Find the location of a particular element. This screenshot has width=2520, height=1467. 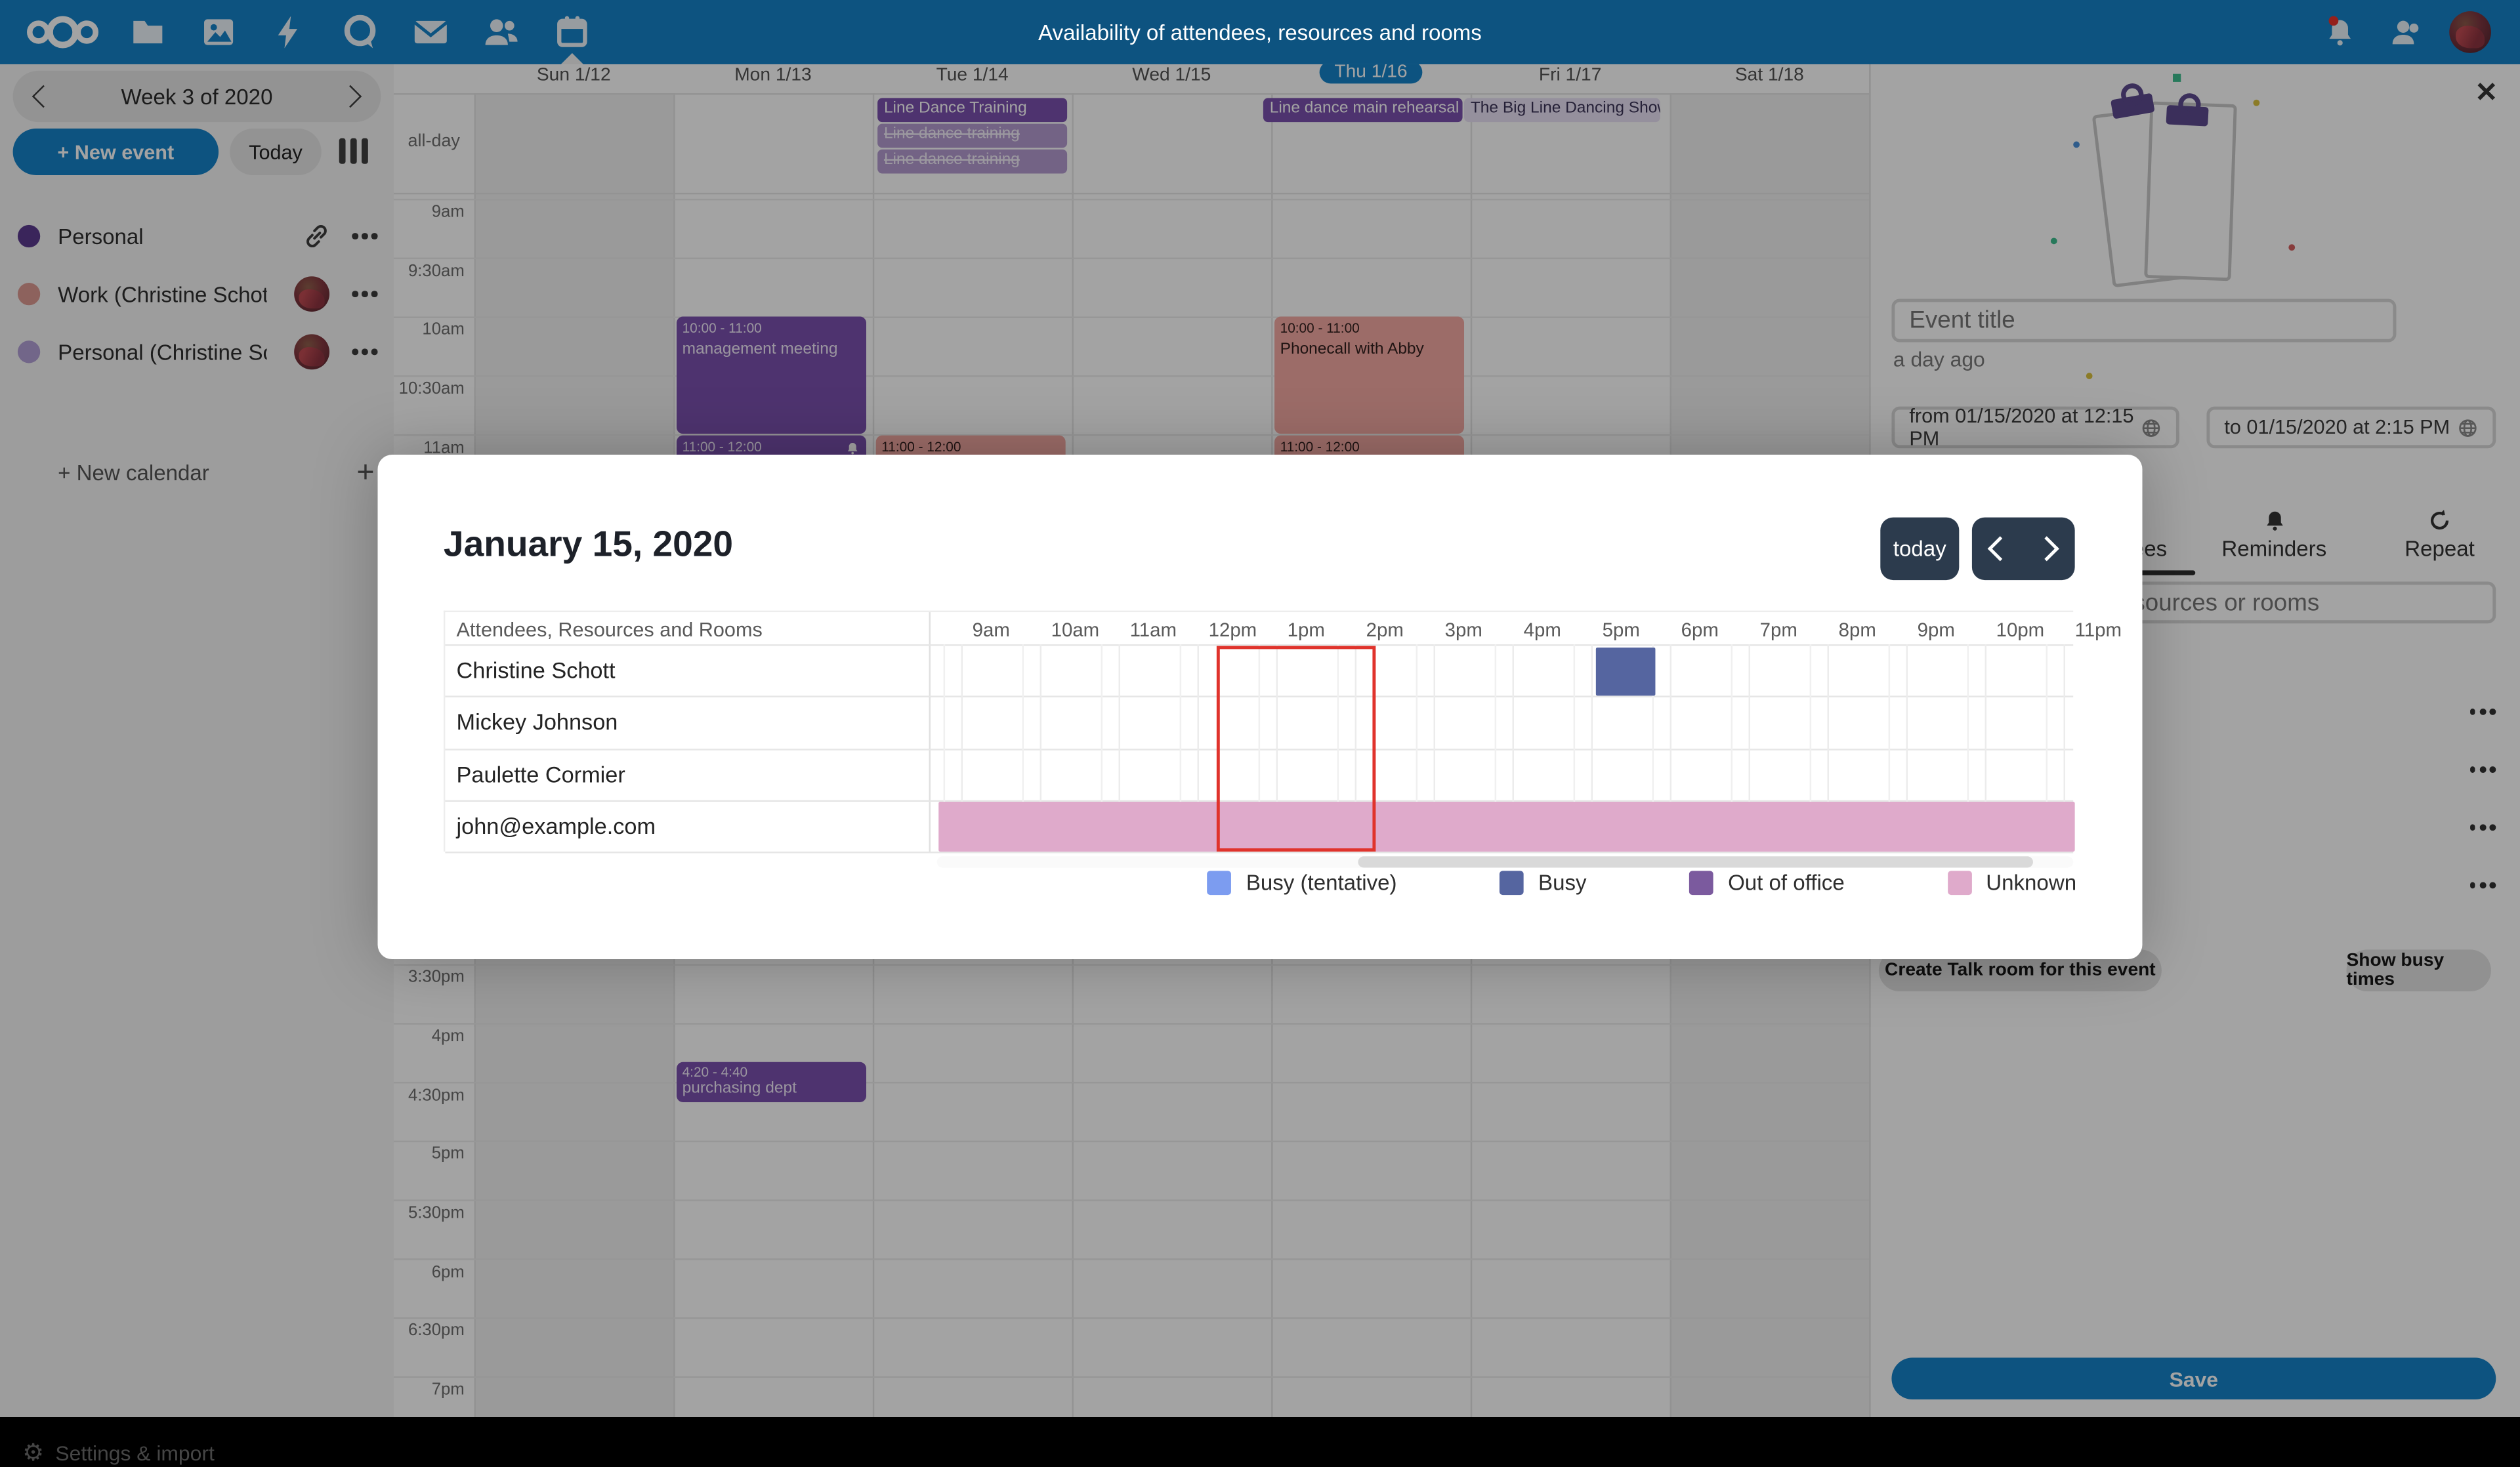

top-header-bar is located at coordinates (1260, 32).